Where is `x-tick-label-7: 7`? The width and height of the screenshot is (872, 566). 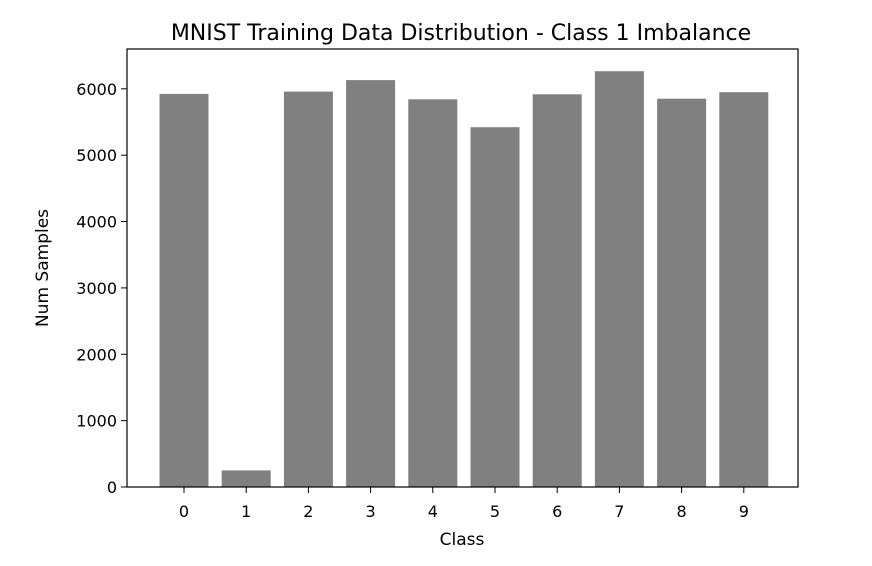 x-tick-label-7: 7 is located at coordinates (619, 511).